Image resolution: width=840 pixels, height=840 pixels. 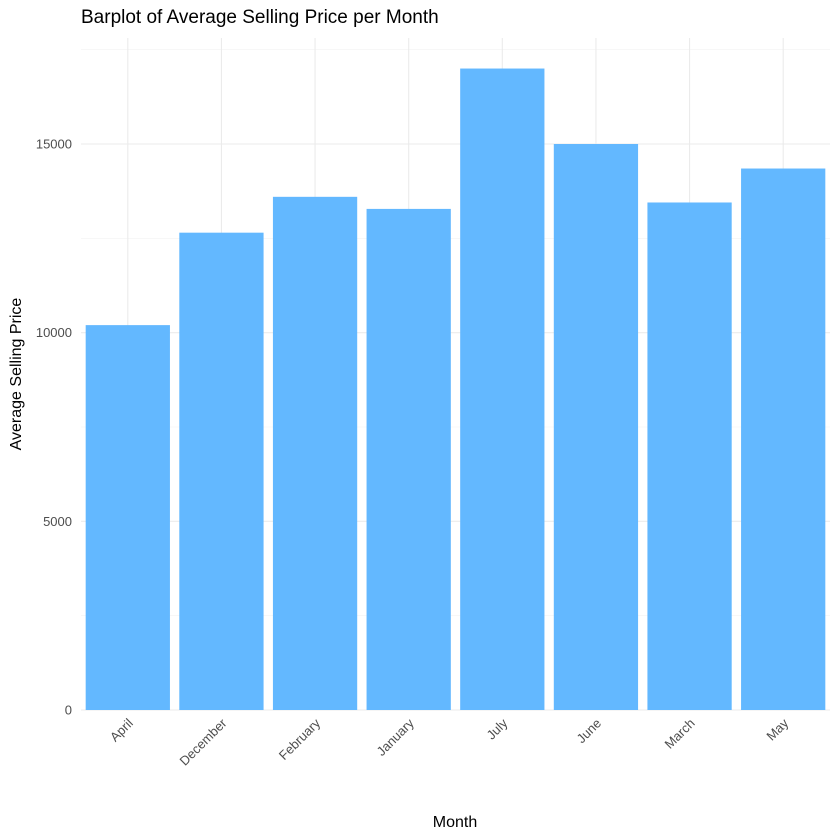 I want to click on x-axis-title: Month, so click(x=455, y=822).